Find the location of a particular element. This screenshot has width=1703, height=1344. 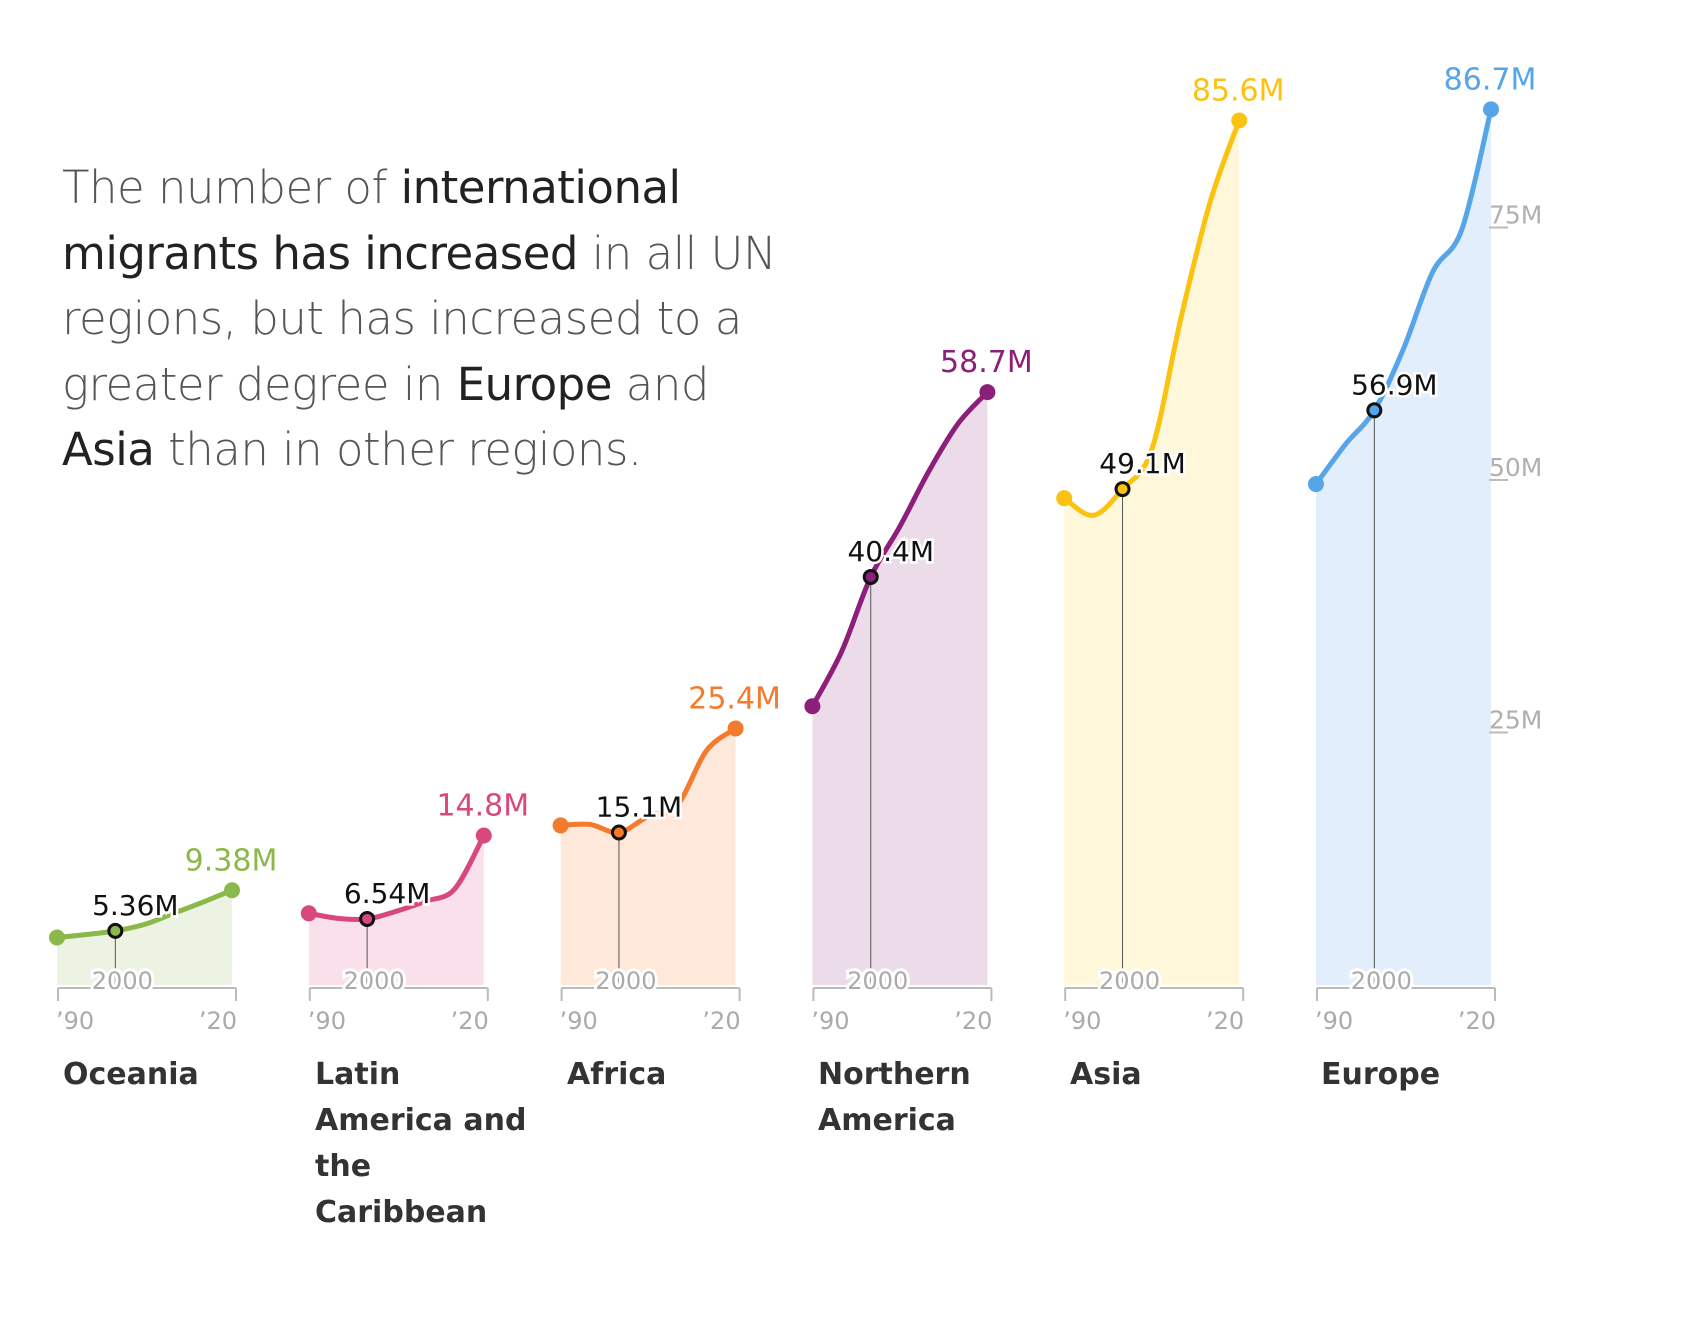

region-name-europe: Europe is located at coordinates (1381, 1074).